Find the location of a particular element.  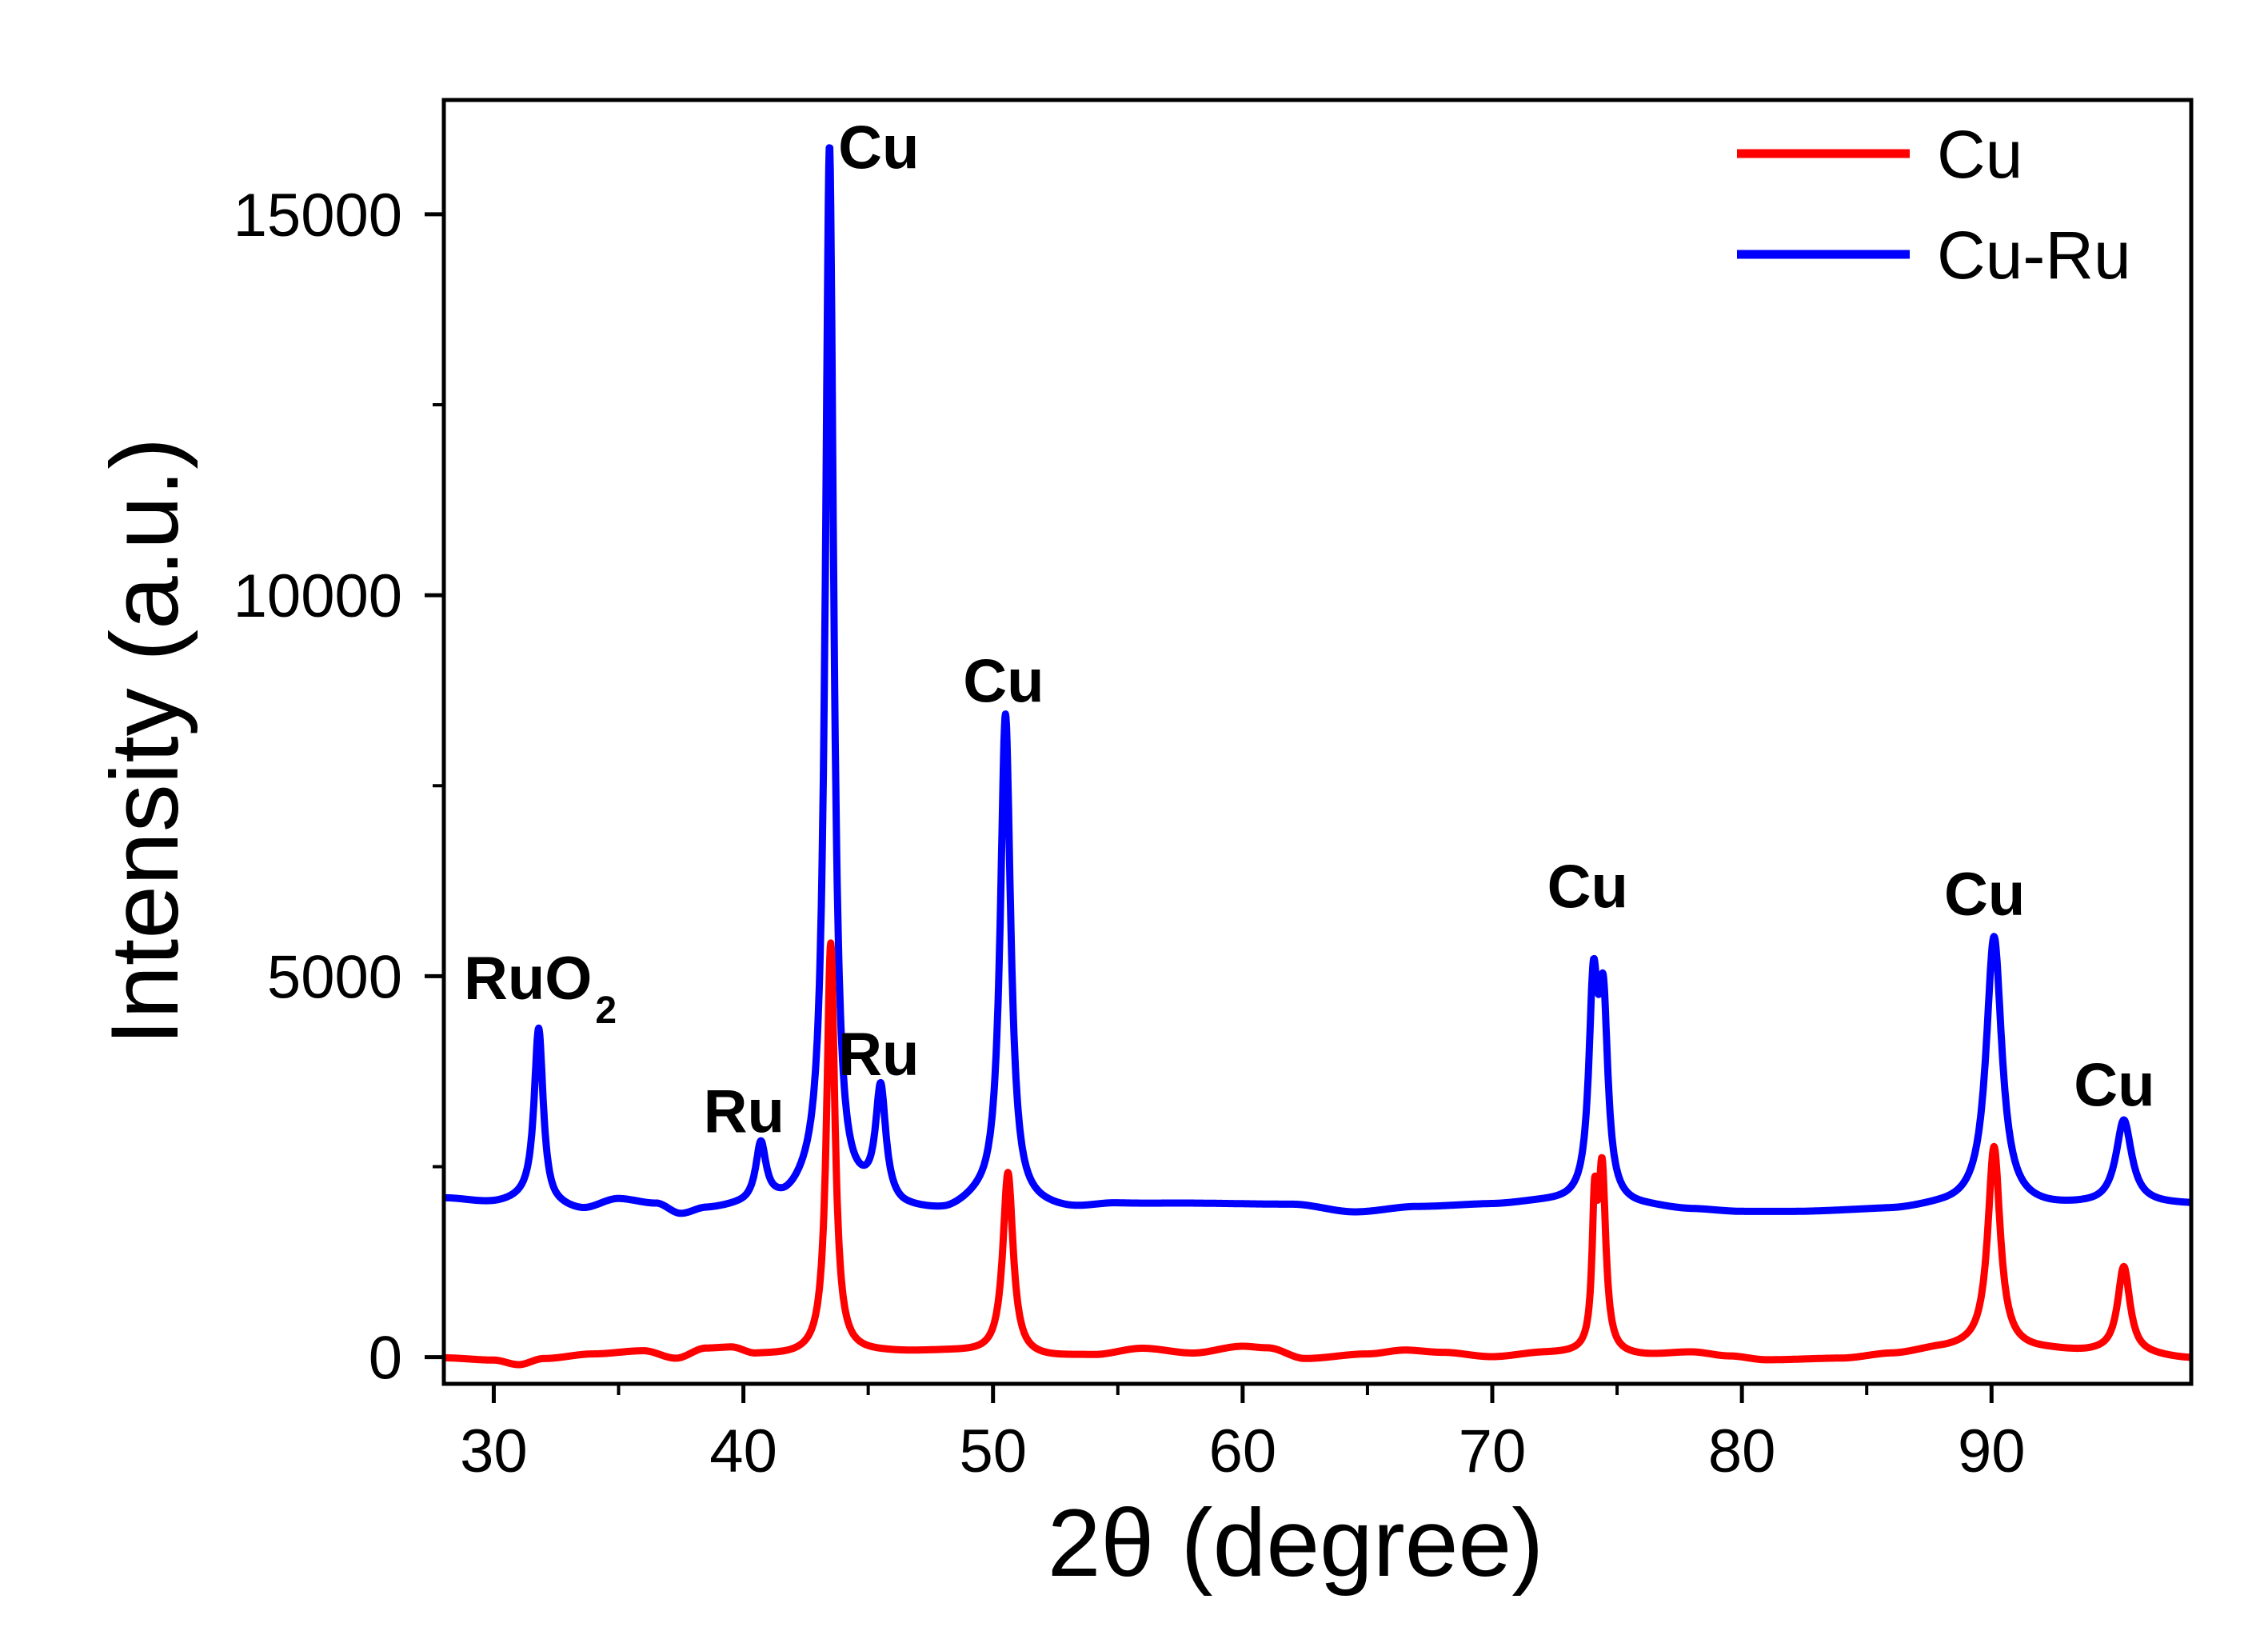

peak-label-cu-4: Cu is located at coordinates (1984, 895).